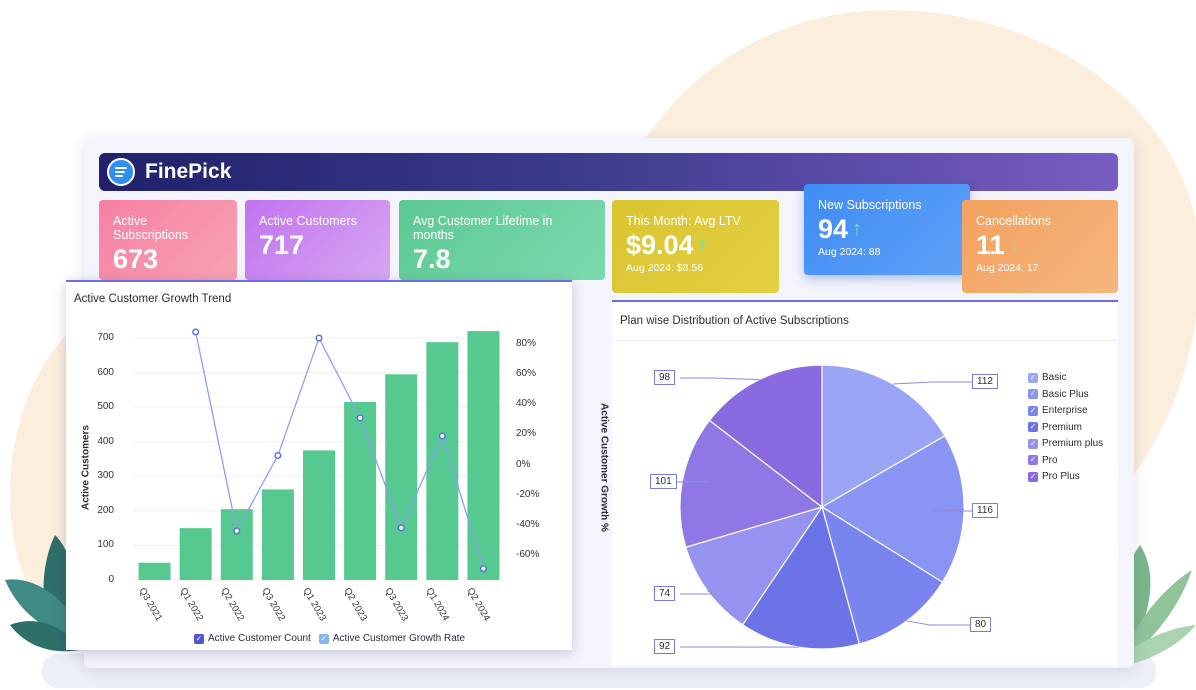 Image resolution: width=1196 pixels, height=690 pixels. Describe the element at coordinates (136, 259) in the screenshot. I see `kpi-value: 673` at that location.